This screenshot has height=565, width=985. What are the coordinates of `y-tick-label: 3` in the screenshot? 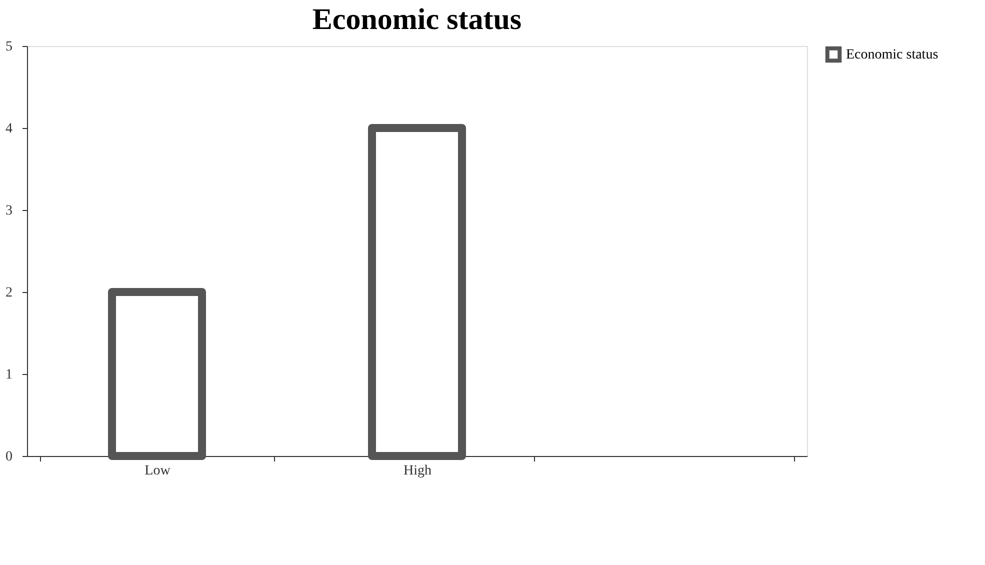 It's located at (9, 211).